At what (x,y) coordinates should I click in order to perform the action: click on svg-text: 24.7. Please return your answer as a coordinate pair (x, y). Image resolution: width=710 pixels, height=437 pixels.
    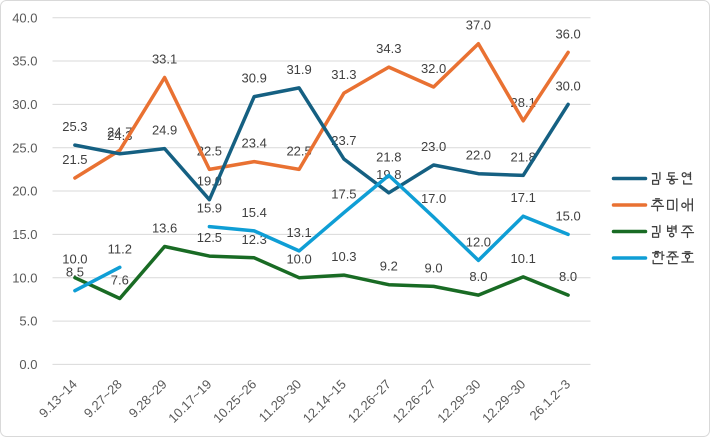
    Looking at the image, I should click on (119, 131).